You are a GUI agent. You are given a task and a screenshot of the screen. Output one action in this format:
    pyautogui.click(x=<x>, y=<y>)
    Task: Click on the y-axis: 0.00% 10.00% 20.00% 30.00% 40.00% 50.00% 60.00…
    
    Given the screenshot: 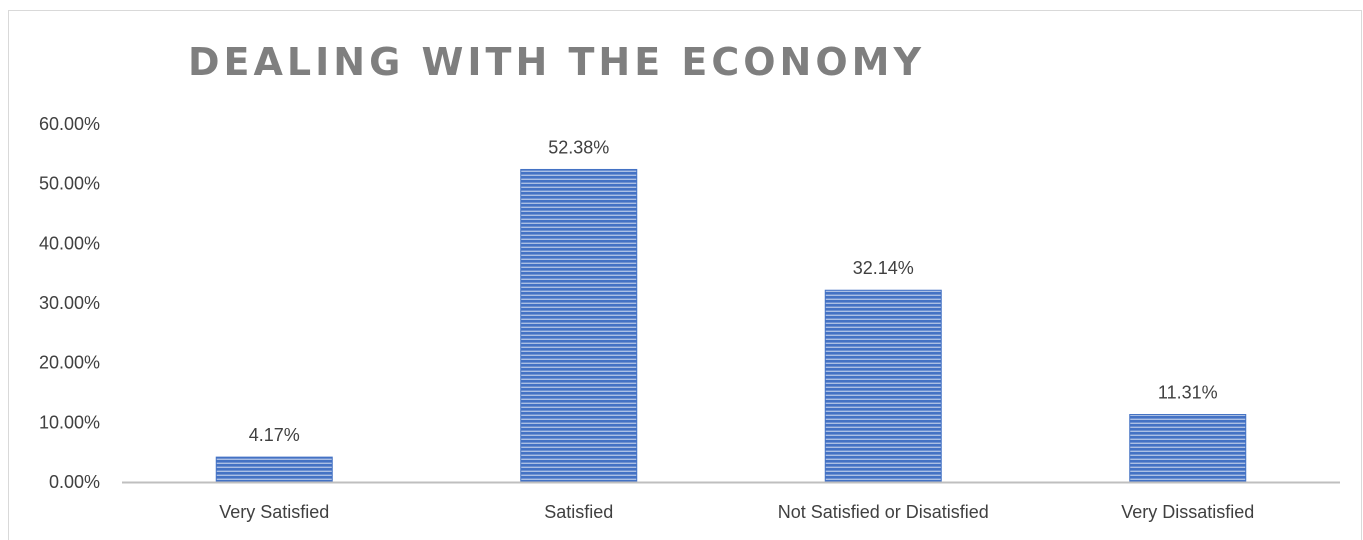 What is the action you would take?
    pyautogui.click(x=69, y=303)
    